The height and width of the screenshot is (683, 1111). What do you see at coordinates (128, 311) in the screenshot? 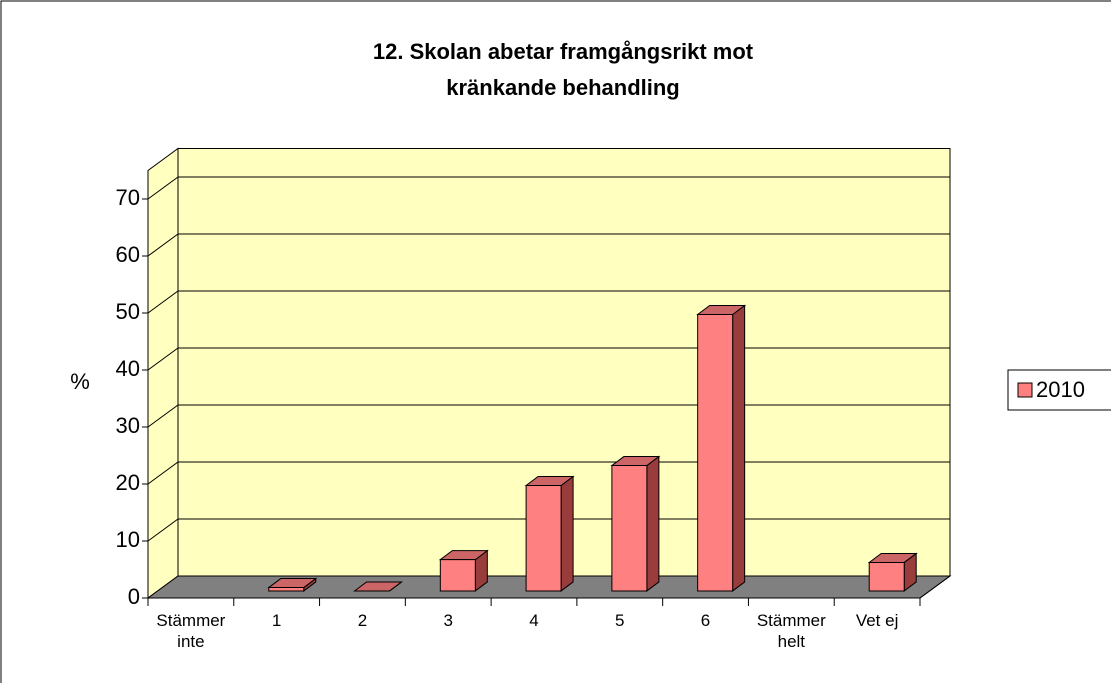
I see `y-tick-label: 50` at bounding box center [128, 311].